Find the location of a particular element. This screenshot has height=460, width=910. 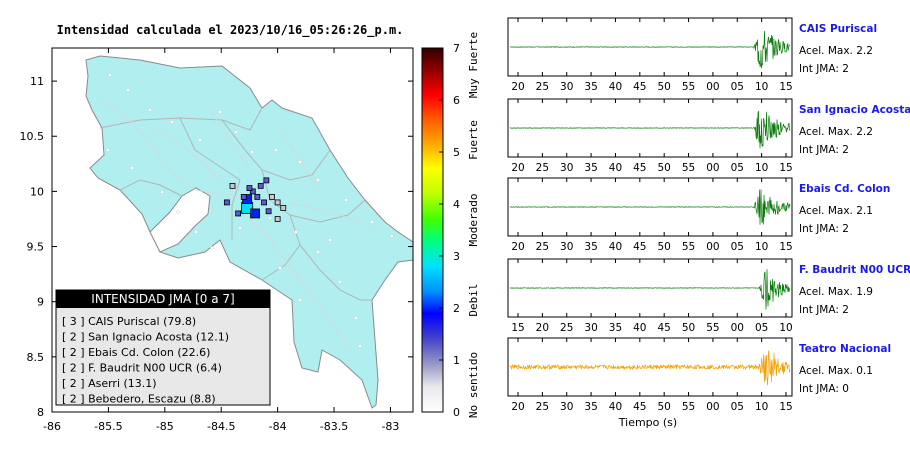

map-x-tick-label: -84 is located at coordinates (278, 426).